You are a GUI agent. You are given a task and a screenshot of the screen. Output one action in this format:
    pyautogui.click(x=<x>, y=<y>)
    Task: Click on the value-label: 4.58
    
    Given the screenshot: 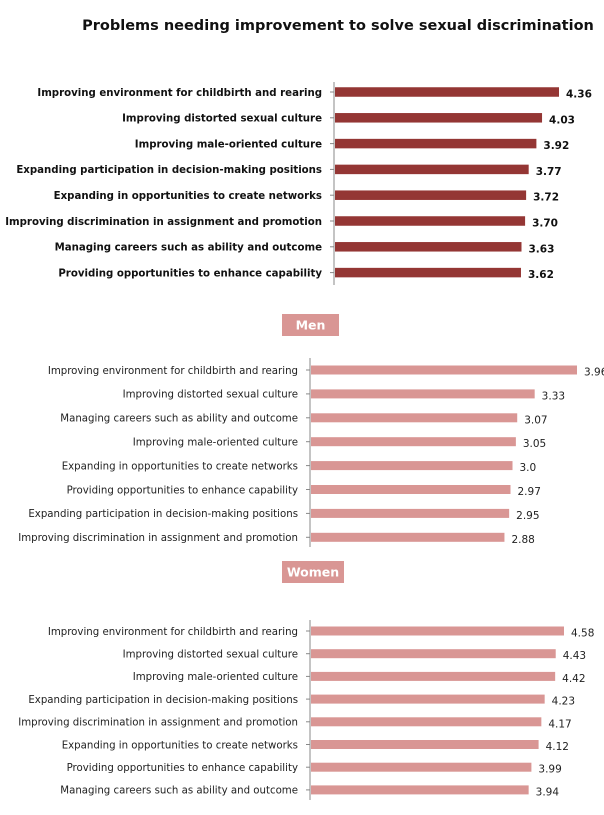 What is the action you would take?
    pyautogui.click(x=582, y=634)
    